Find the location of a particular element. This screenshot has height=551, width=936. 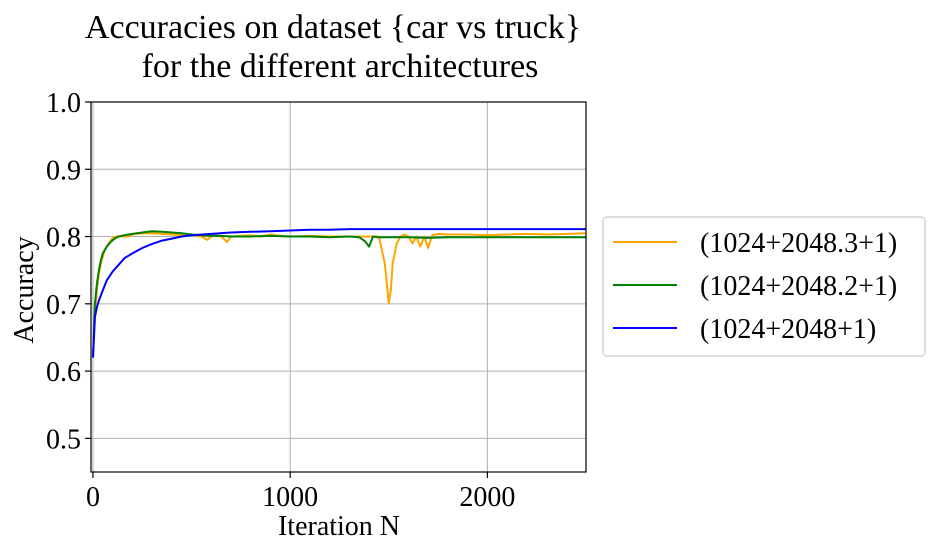

x-axis-ticks: 0 1000 2000 is located at coordinates (300, 492).